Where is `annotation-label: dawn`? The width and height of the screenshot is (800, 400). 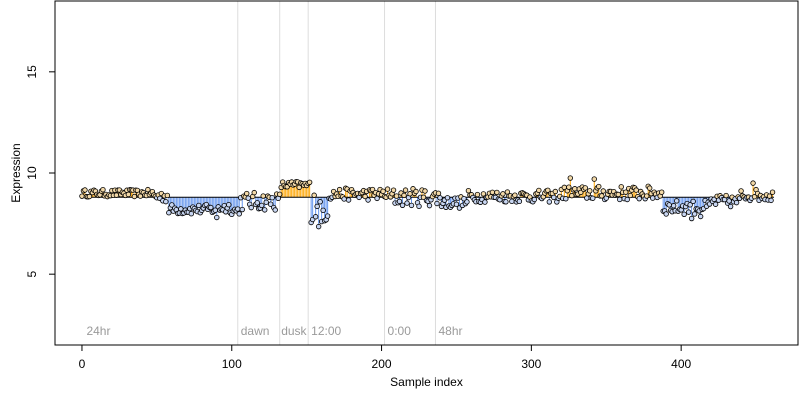
annotation-label: dawn is located at coordinates (255, 331).